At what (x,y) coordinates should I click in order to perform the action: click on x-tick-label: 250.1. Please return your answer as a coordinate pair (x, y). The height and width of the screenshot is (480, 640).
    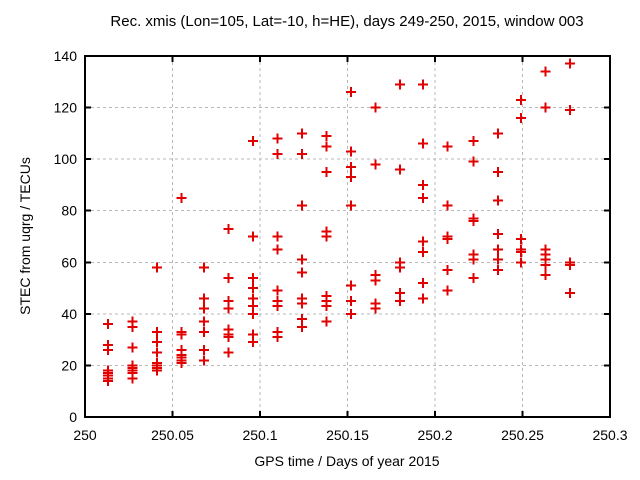
    Looking at the image, I should click on (259, 435).